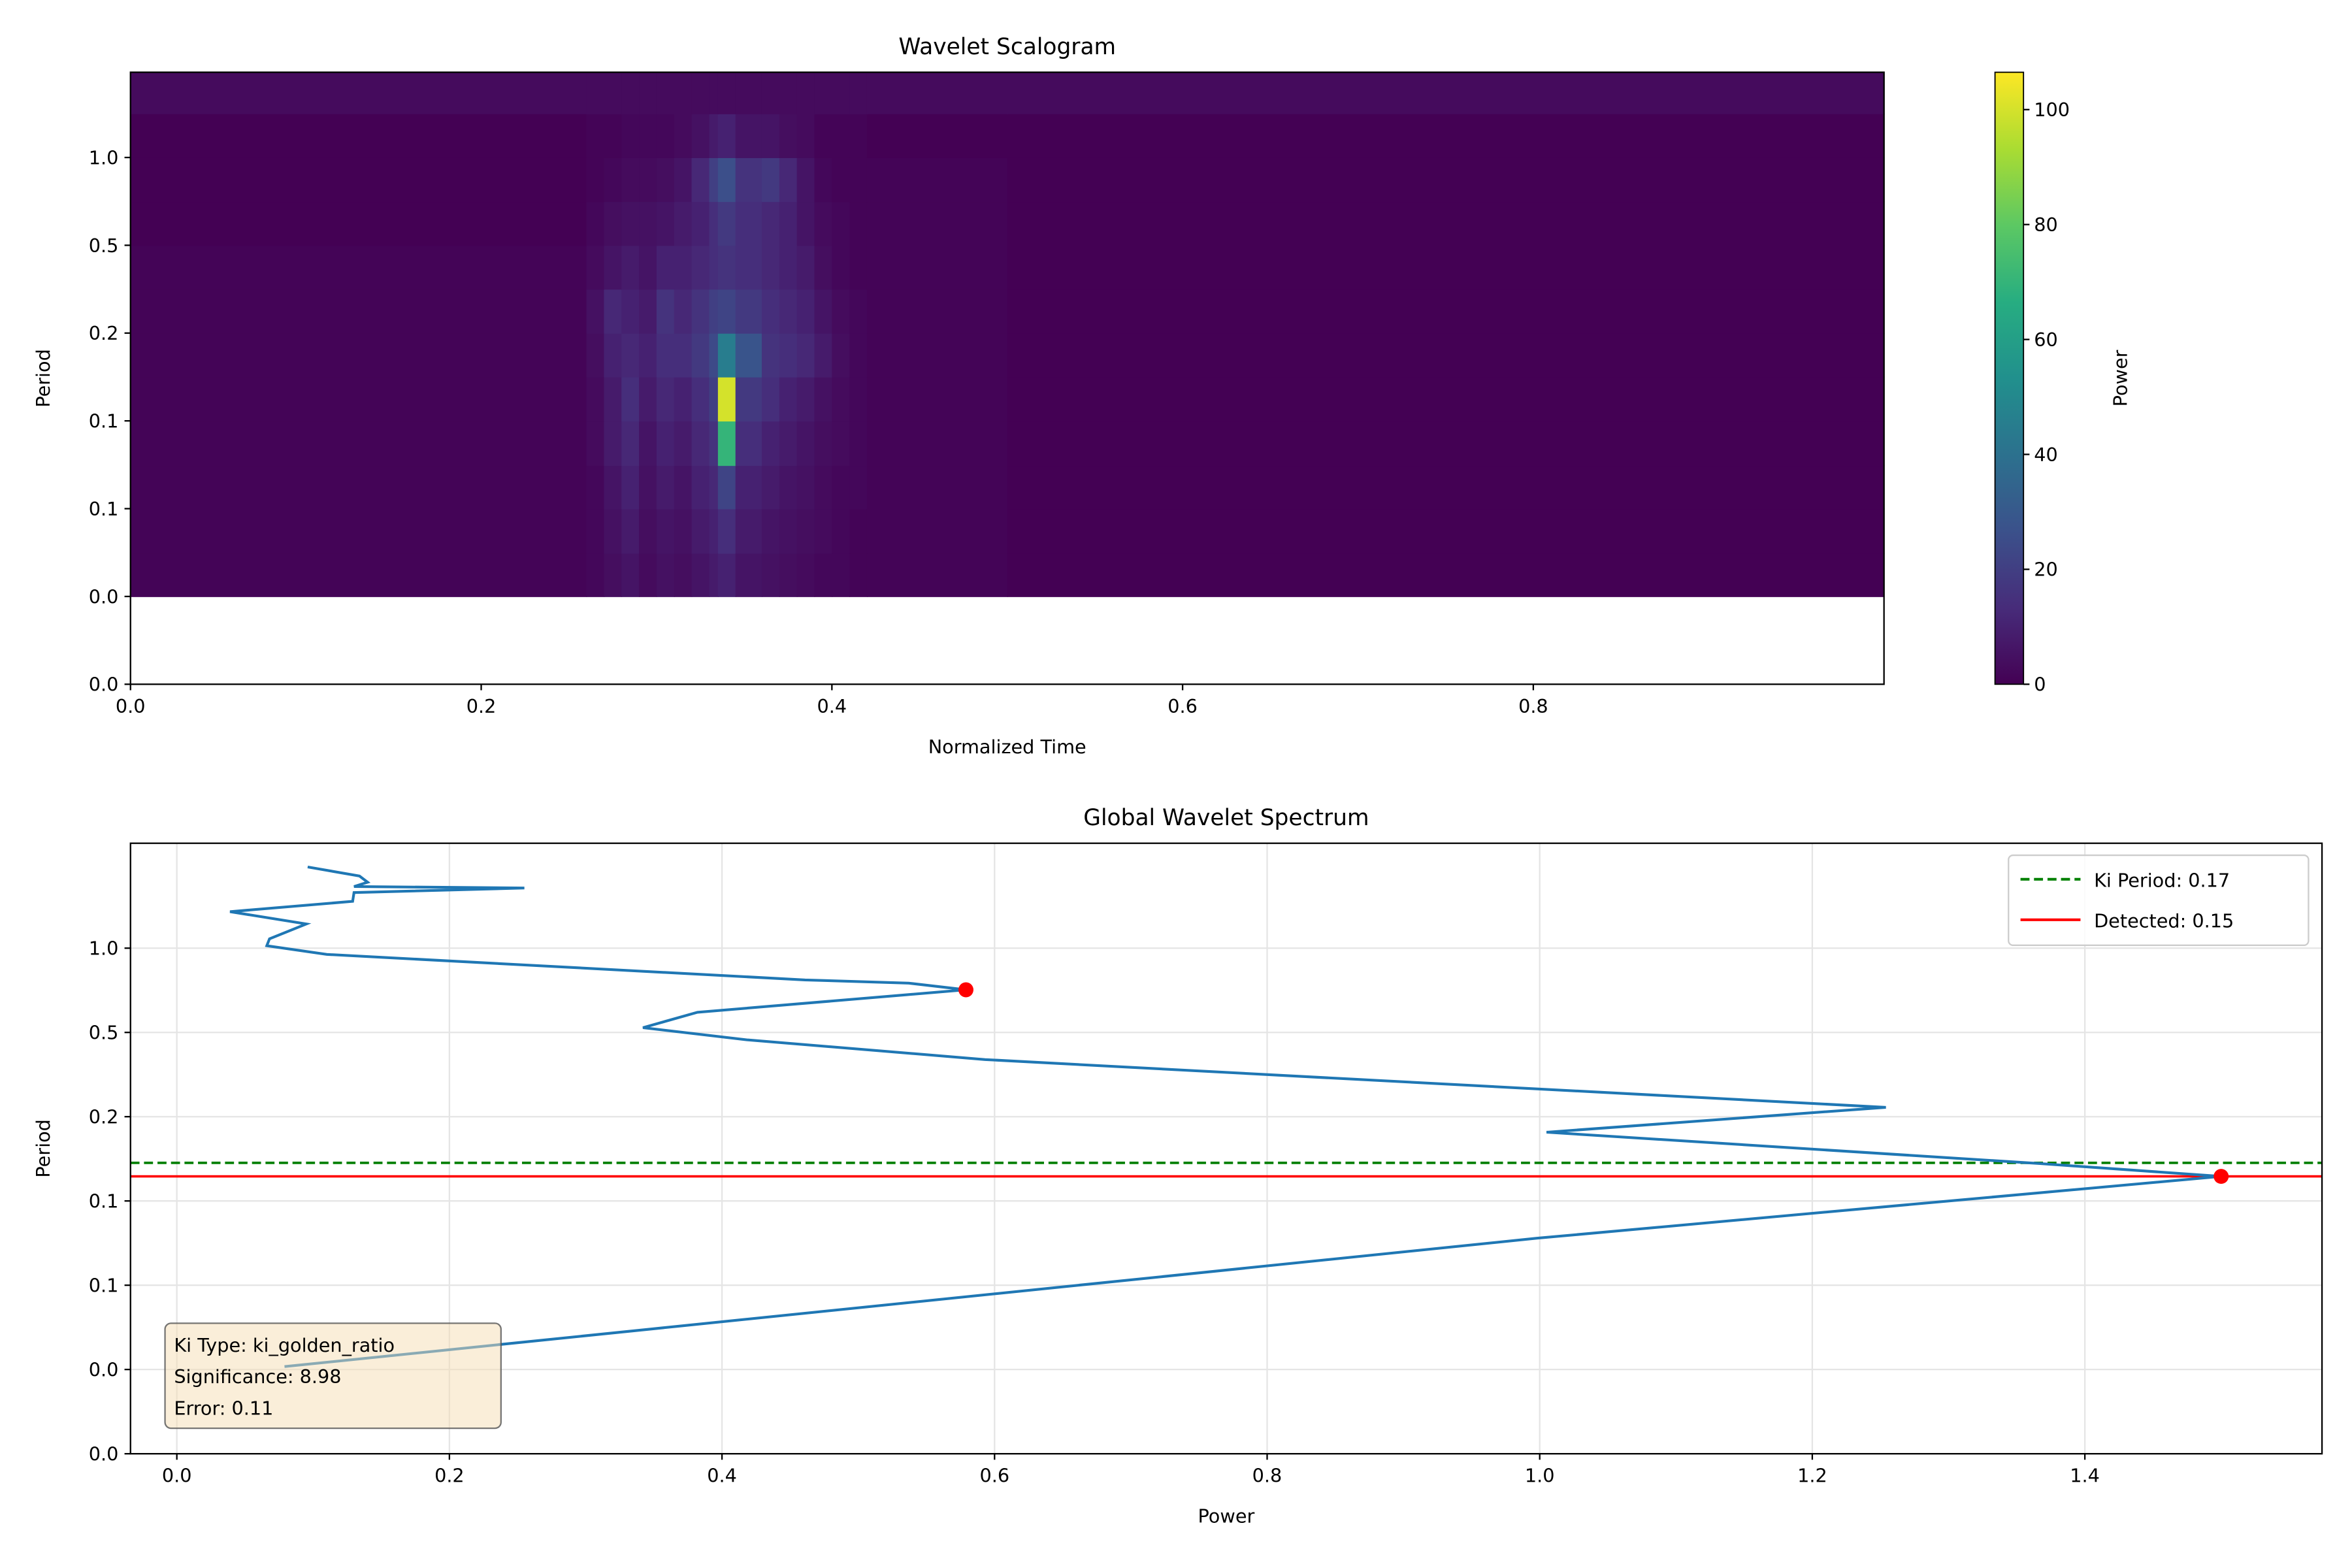  Describe the element at coordinates (2046, 225) in the screenshot. I see `colorbar-tick-label: 80` at that location.